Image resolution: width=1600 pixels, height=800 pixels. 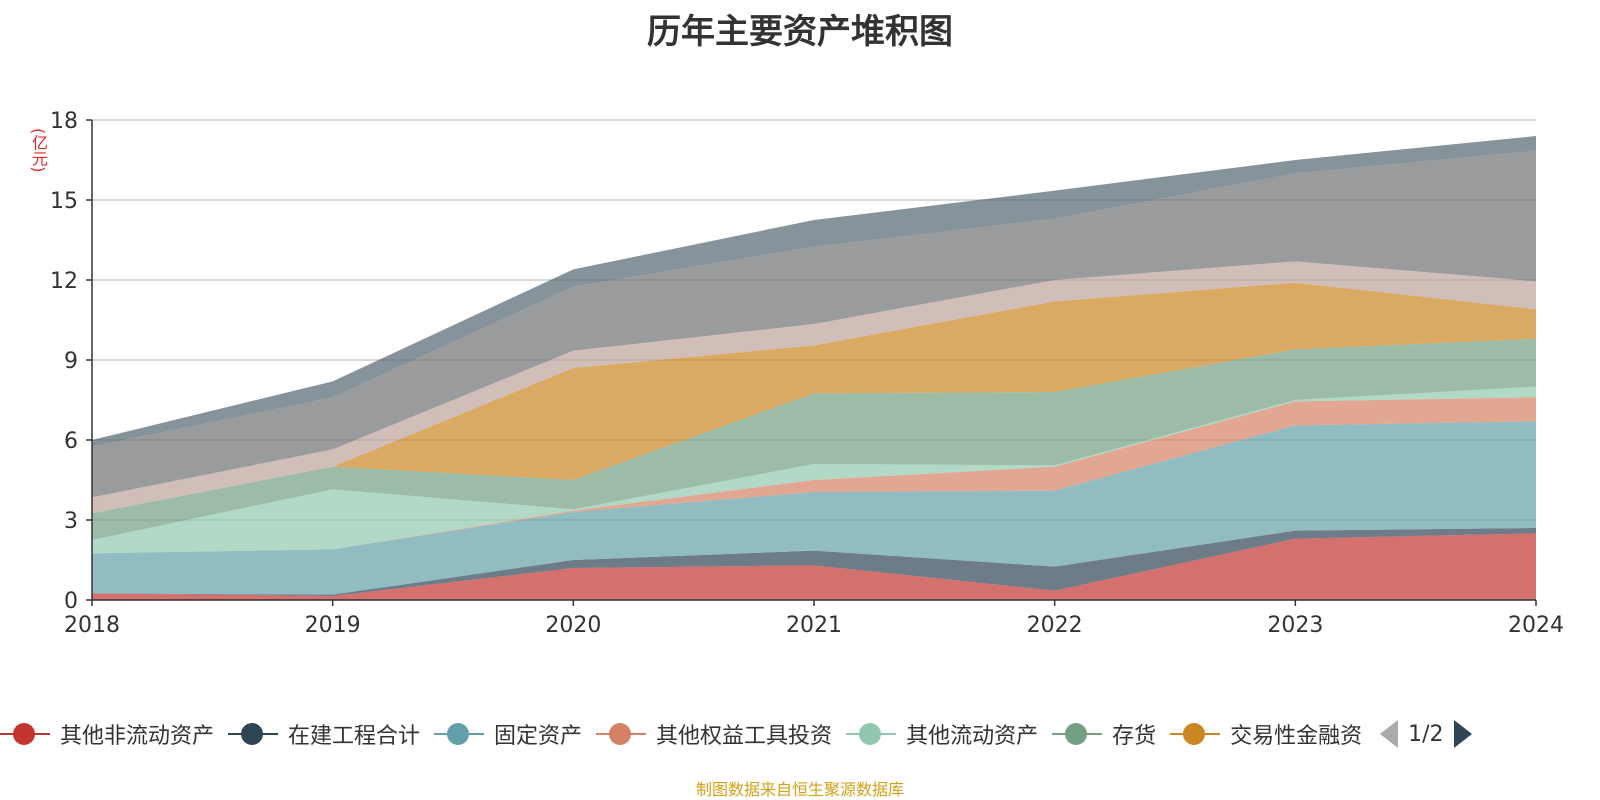 What do you see at coordinates (1462, 734) in the screenshot?
I see `legend-next-page-icon` at bounding box center [1462, 734].